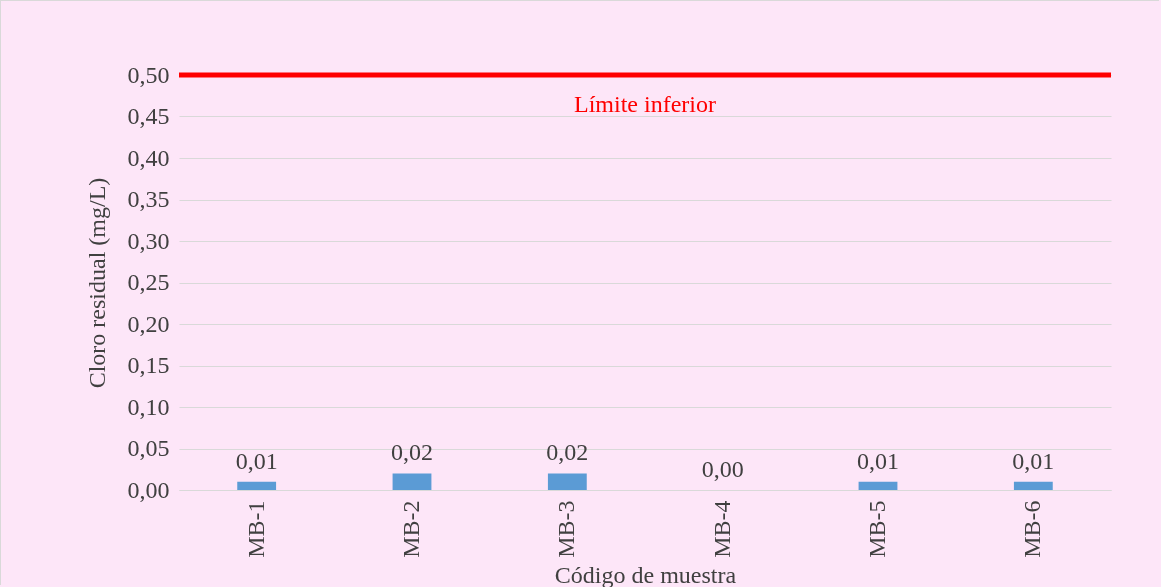  Describe the element at coordinates (148, 365) in the screenshot. I see `y-tick-label: 0,15` at that location.